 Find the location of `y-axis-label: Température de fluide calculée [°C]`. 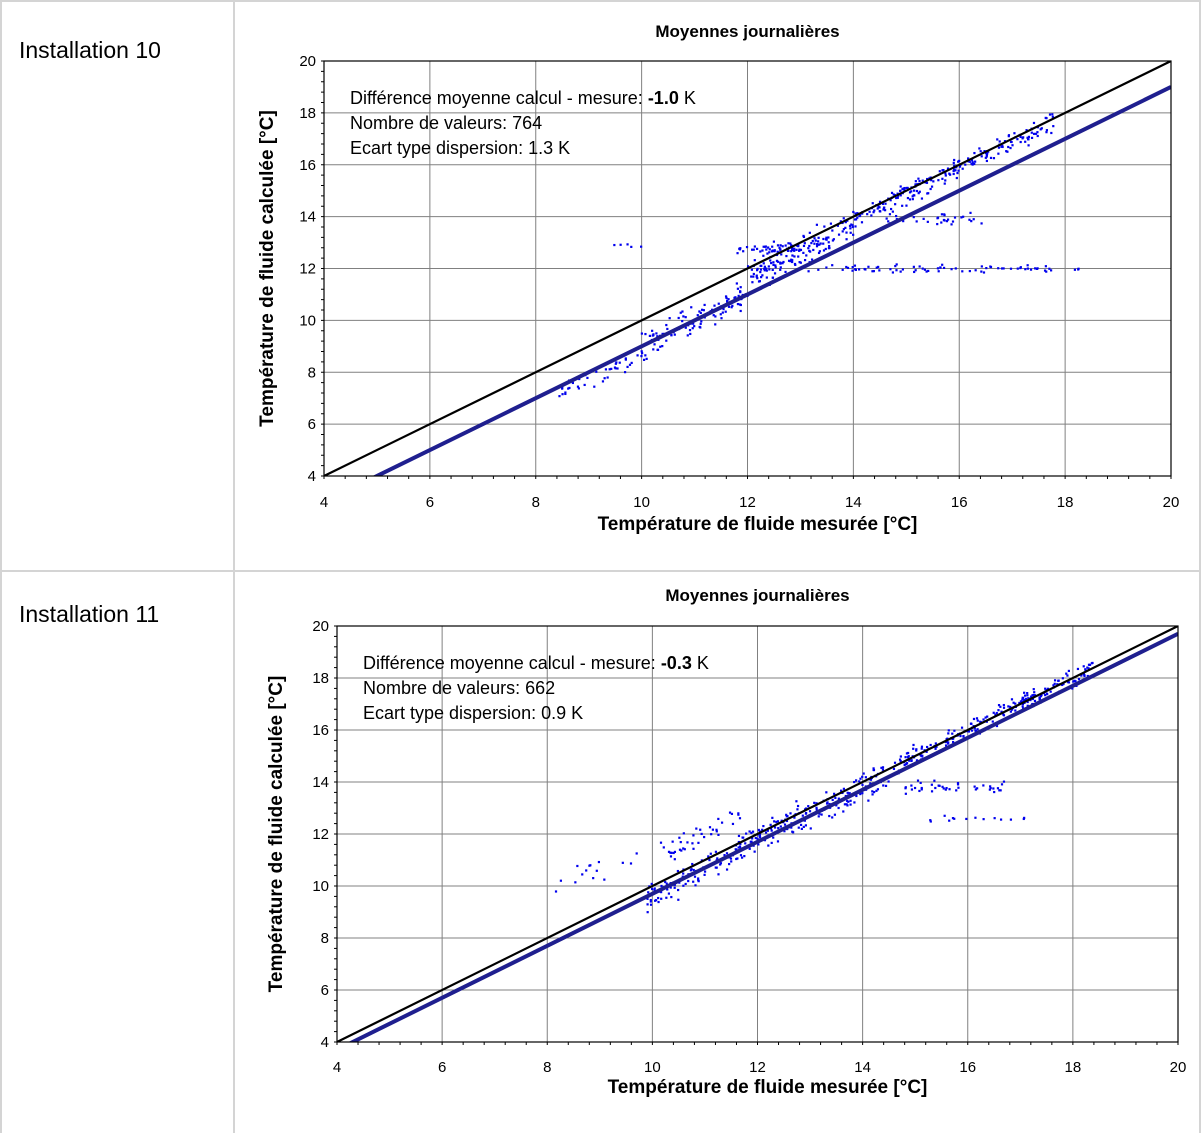

y-axis-label: Température de fluide calculée [°C] is located at coordinates (267, 268).